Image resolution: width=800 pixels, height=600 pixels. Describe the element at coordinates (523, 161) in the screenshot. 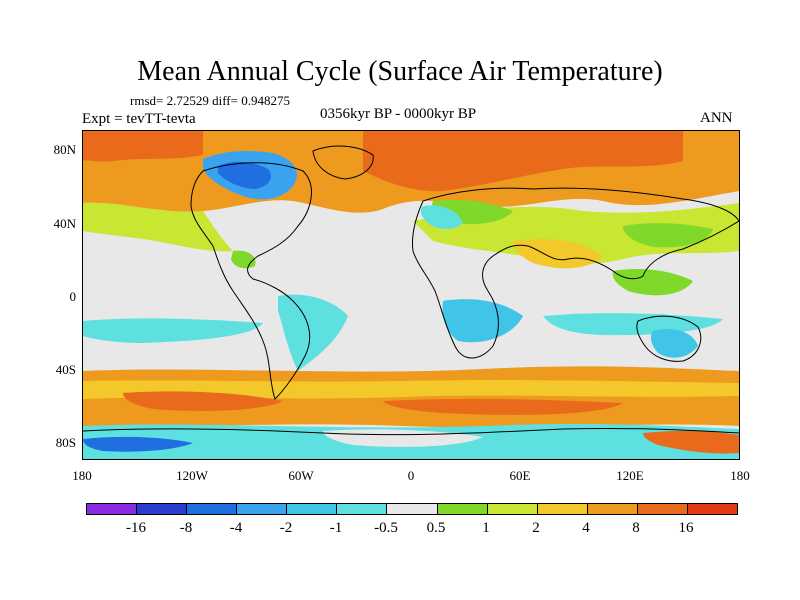

I see `north-atlantic-strong-warming` at that location.